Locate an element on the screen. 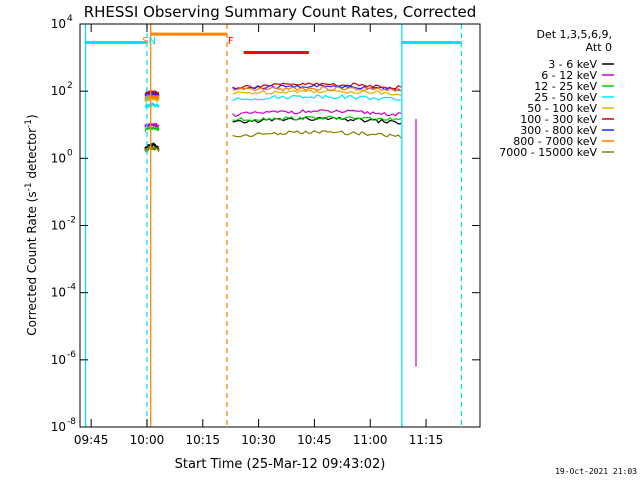 The height and width of the screenshot is (480, 640). y-tick-label-3: 10 is located at coordinates (58, 226).